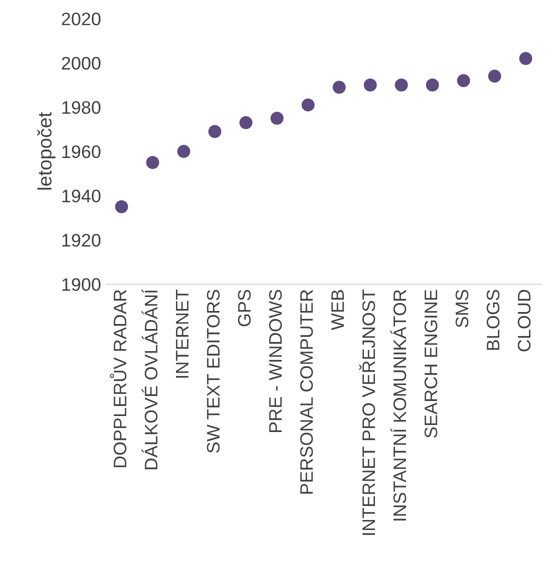 This screenshot has height=565, width=558. I want to click on x-tick-label: SEARCH ENGINE, so click(431, 364).